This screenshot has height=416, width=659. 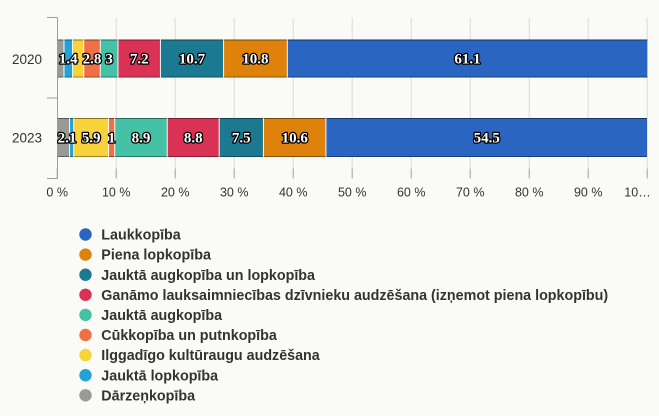 I want to click on svg-text: 61.1, so click(x=467, y=60).